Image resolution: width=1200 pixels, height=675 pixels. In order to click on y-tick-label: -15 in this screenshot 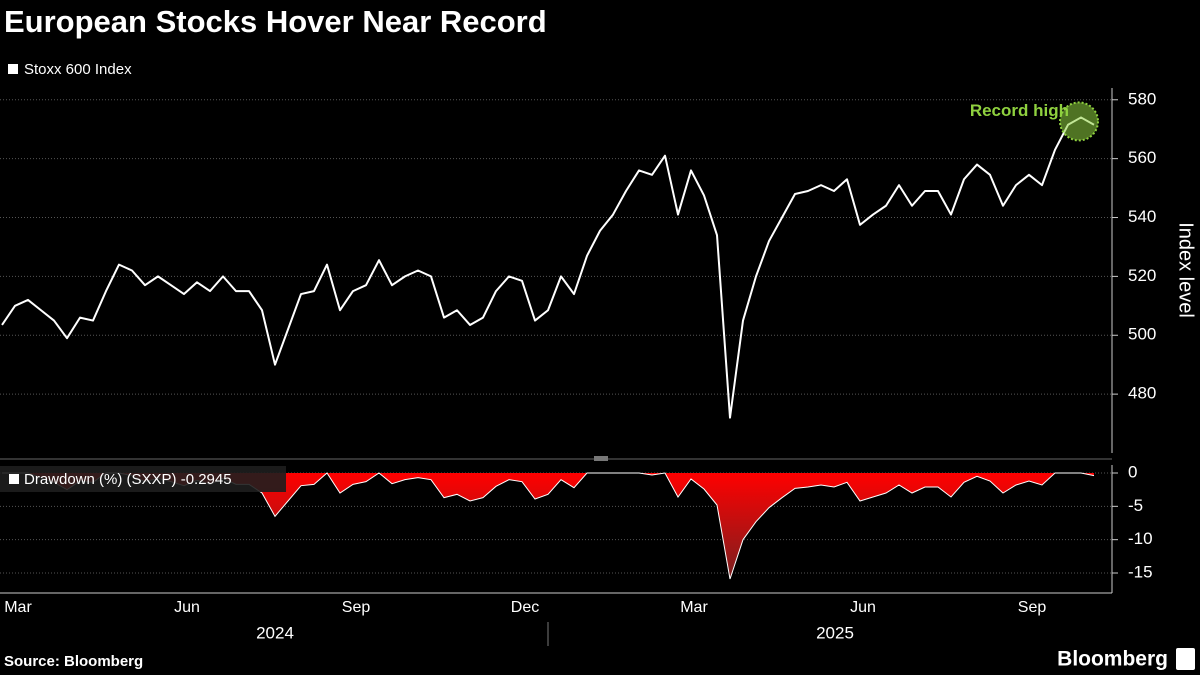, I will do `click(1140, 571)`.